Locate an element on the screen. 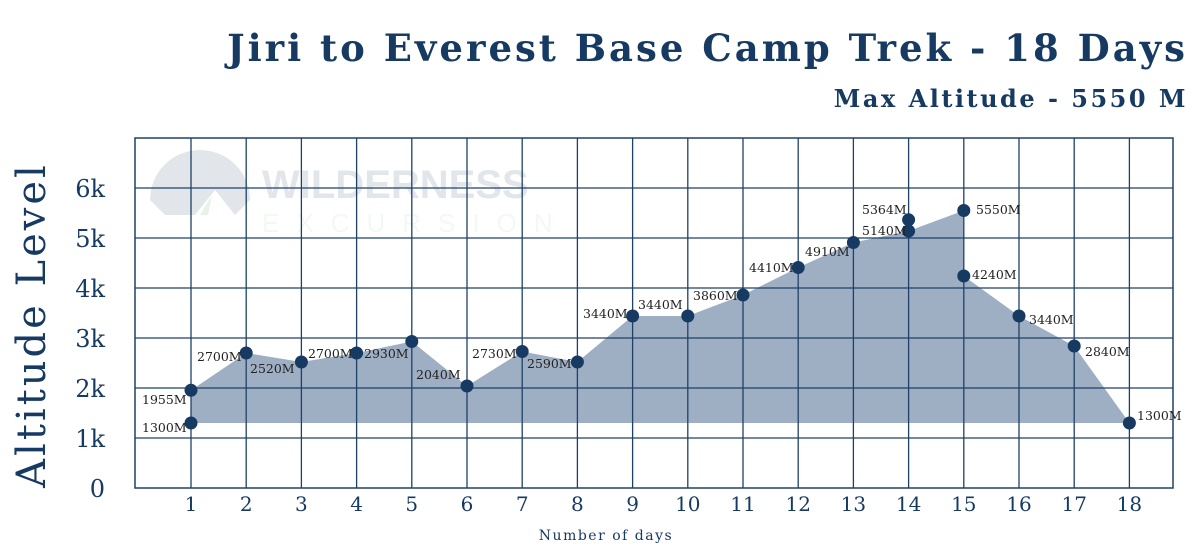  data-label: 2730M is located at coordinates (494, 353).